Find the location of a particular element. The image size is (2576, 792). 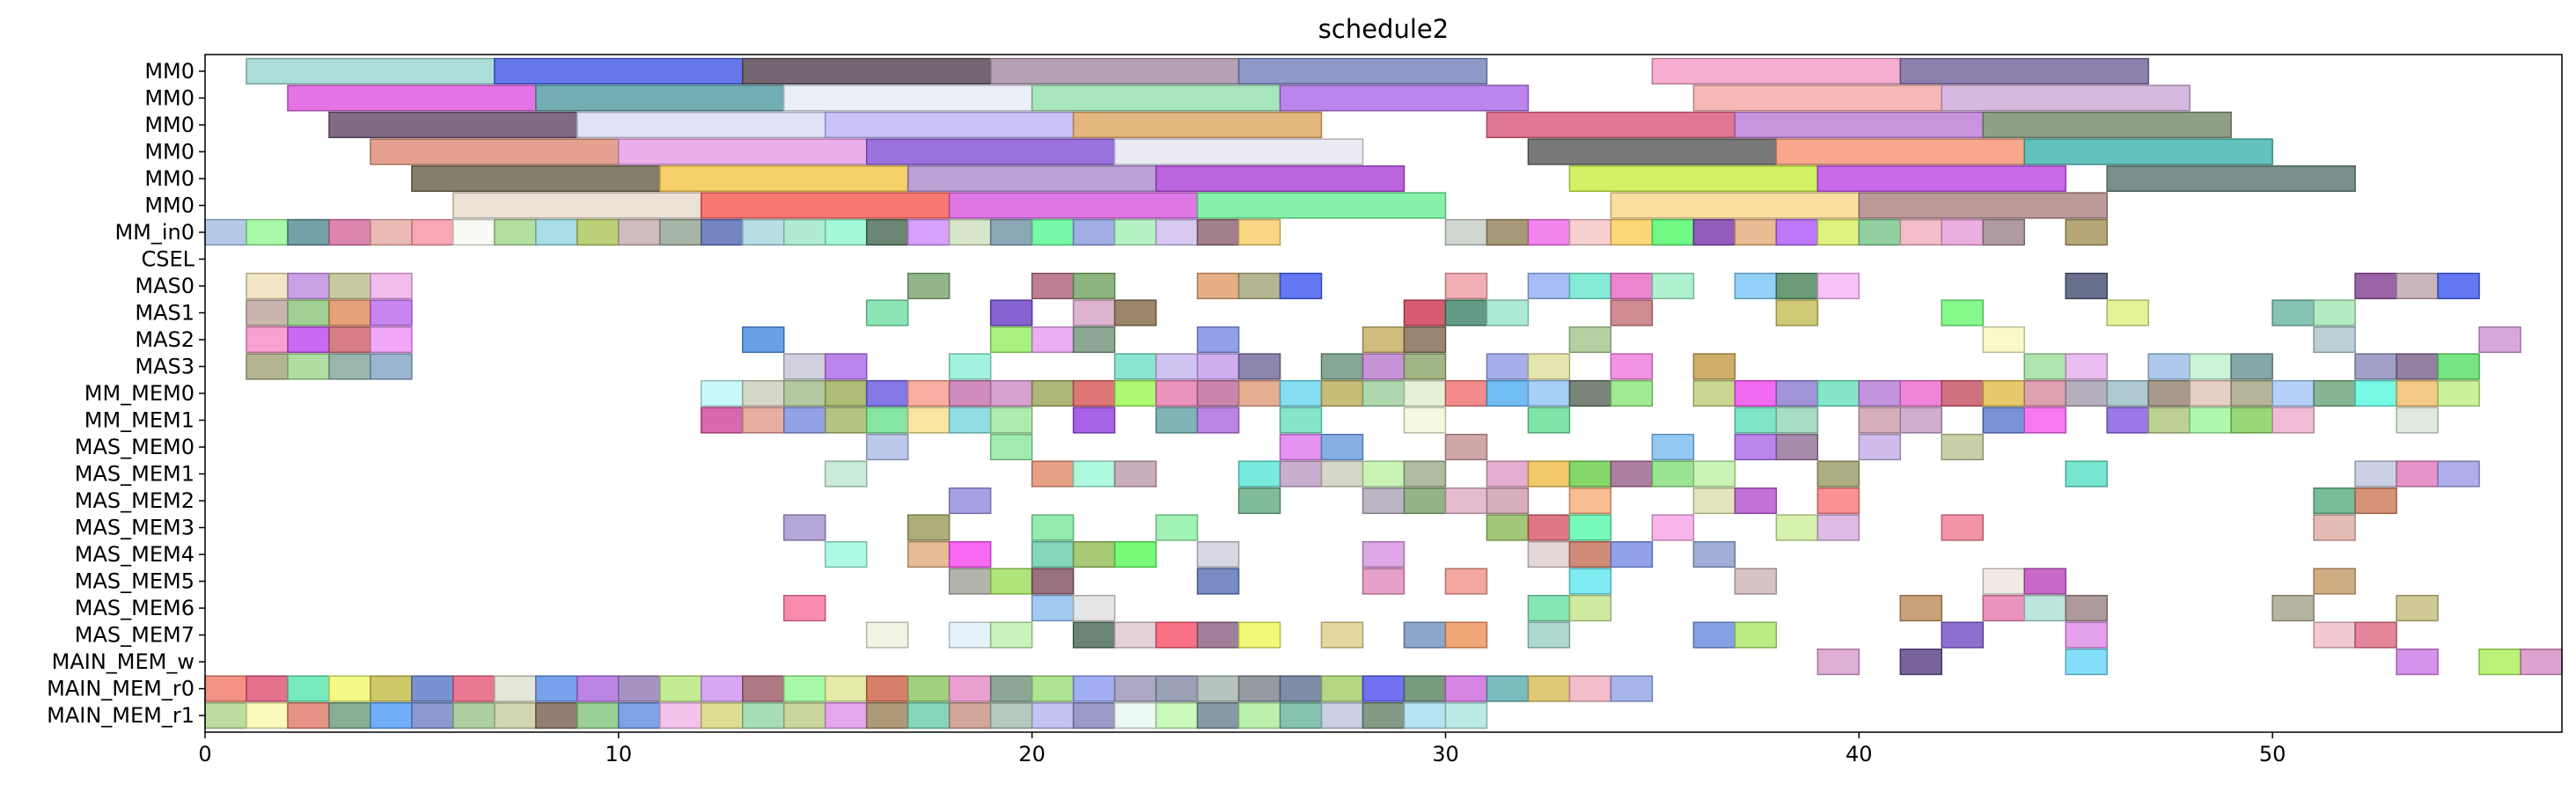

row-label: MM0 is located at coordinates (169, 98).